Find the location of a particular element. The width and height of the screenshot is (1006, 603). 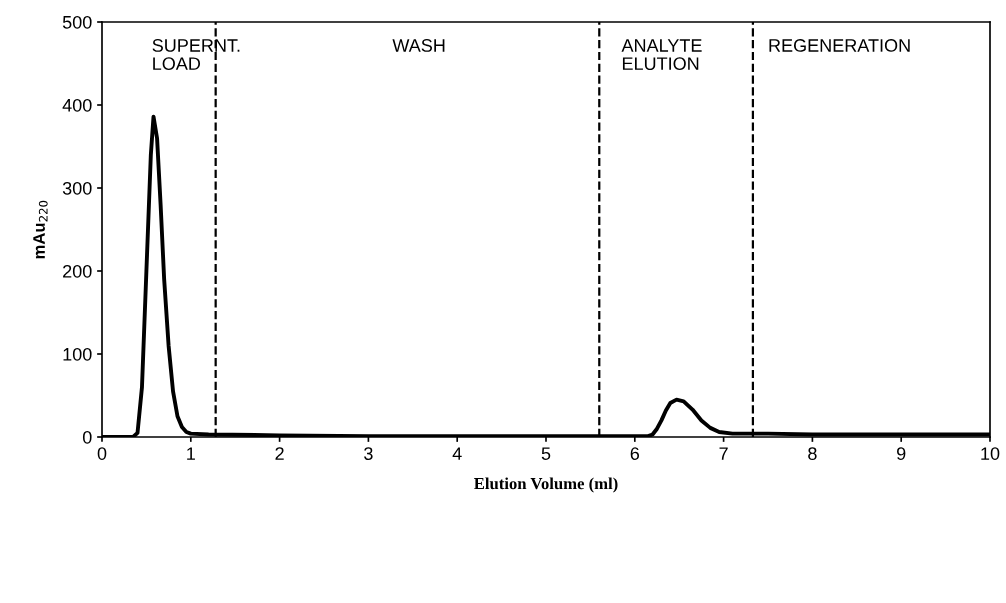

y-tick-label: 400 is located at coordinates (77, 105).